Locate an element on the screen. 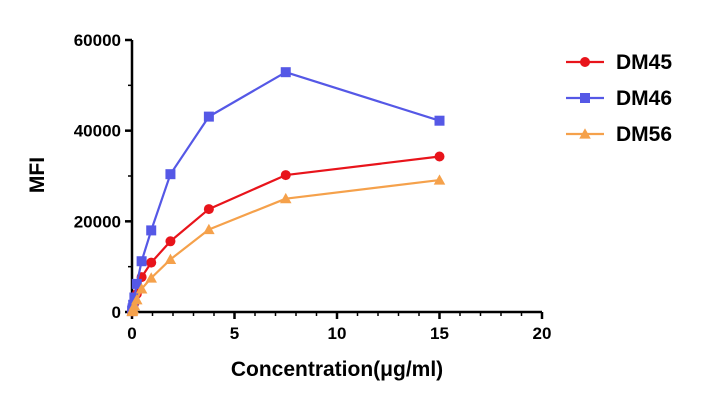 The image size is (706, 400). y-tick-label: 60000 is located at coordinates (97, 40).